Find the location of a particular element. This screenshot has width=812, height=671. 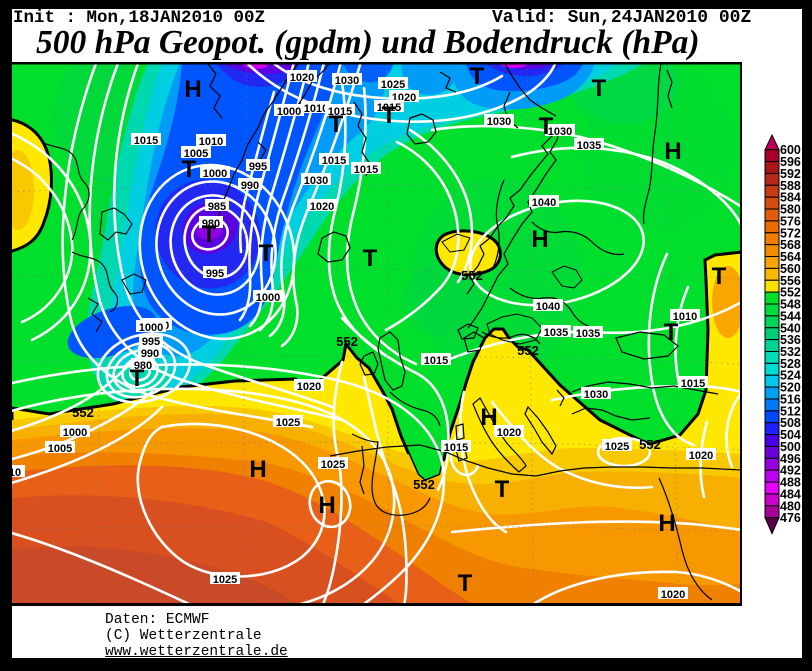

svg-text: 504 is located at coordinates (790, 435).